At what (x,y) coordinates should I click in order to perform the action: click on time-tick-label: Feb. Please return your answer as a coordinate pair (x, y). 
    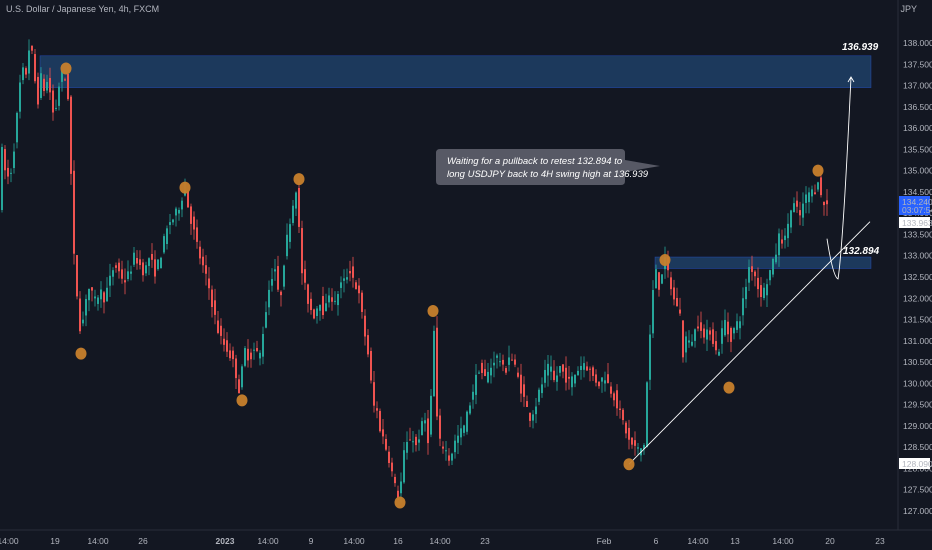
    Looking at the image, I should click on (604, 541).